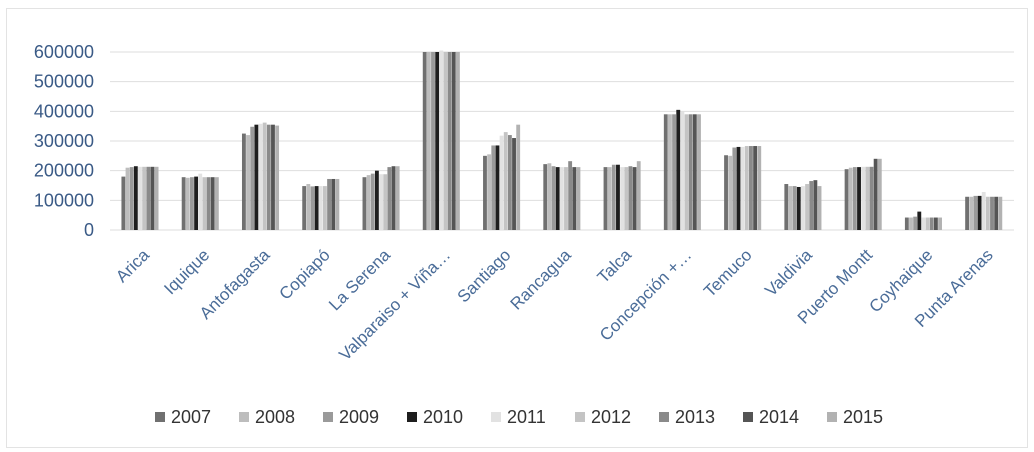 The height and width of the screenshot is (452, 1034). I want to click on x-tick-label: Arica, so click(132, 265).